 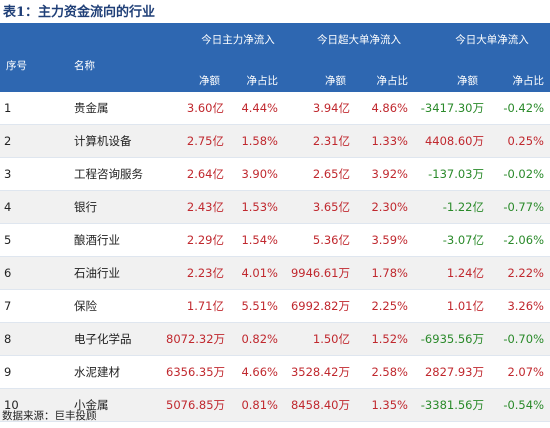 I want to click on cell-net-ratio: 1.78%, so click(x=385, y=273).